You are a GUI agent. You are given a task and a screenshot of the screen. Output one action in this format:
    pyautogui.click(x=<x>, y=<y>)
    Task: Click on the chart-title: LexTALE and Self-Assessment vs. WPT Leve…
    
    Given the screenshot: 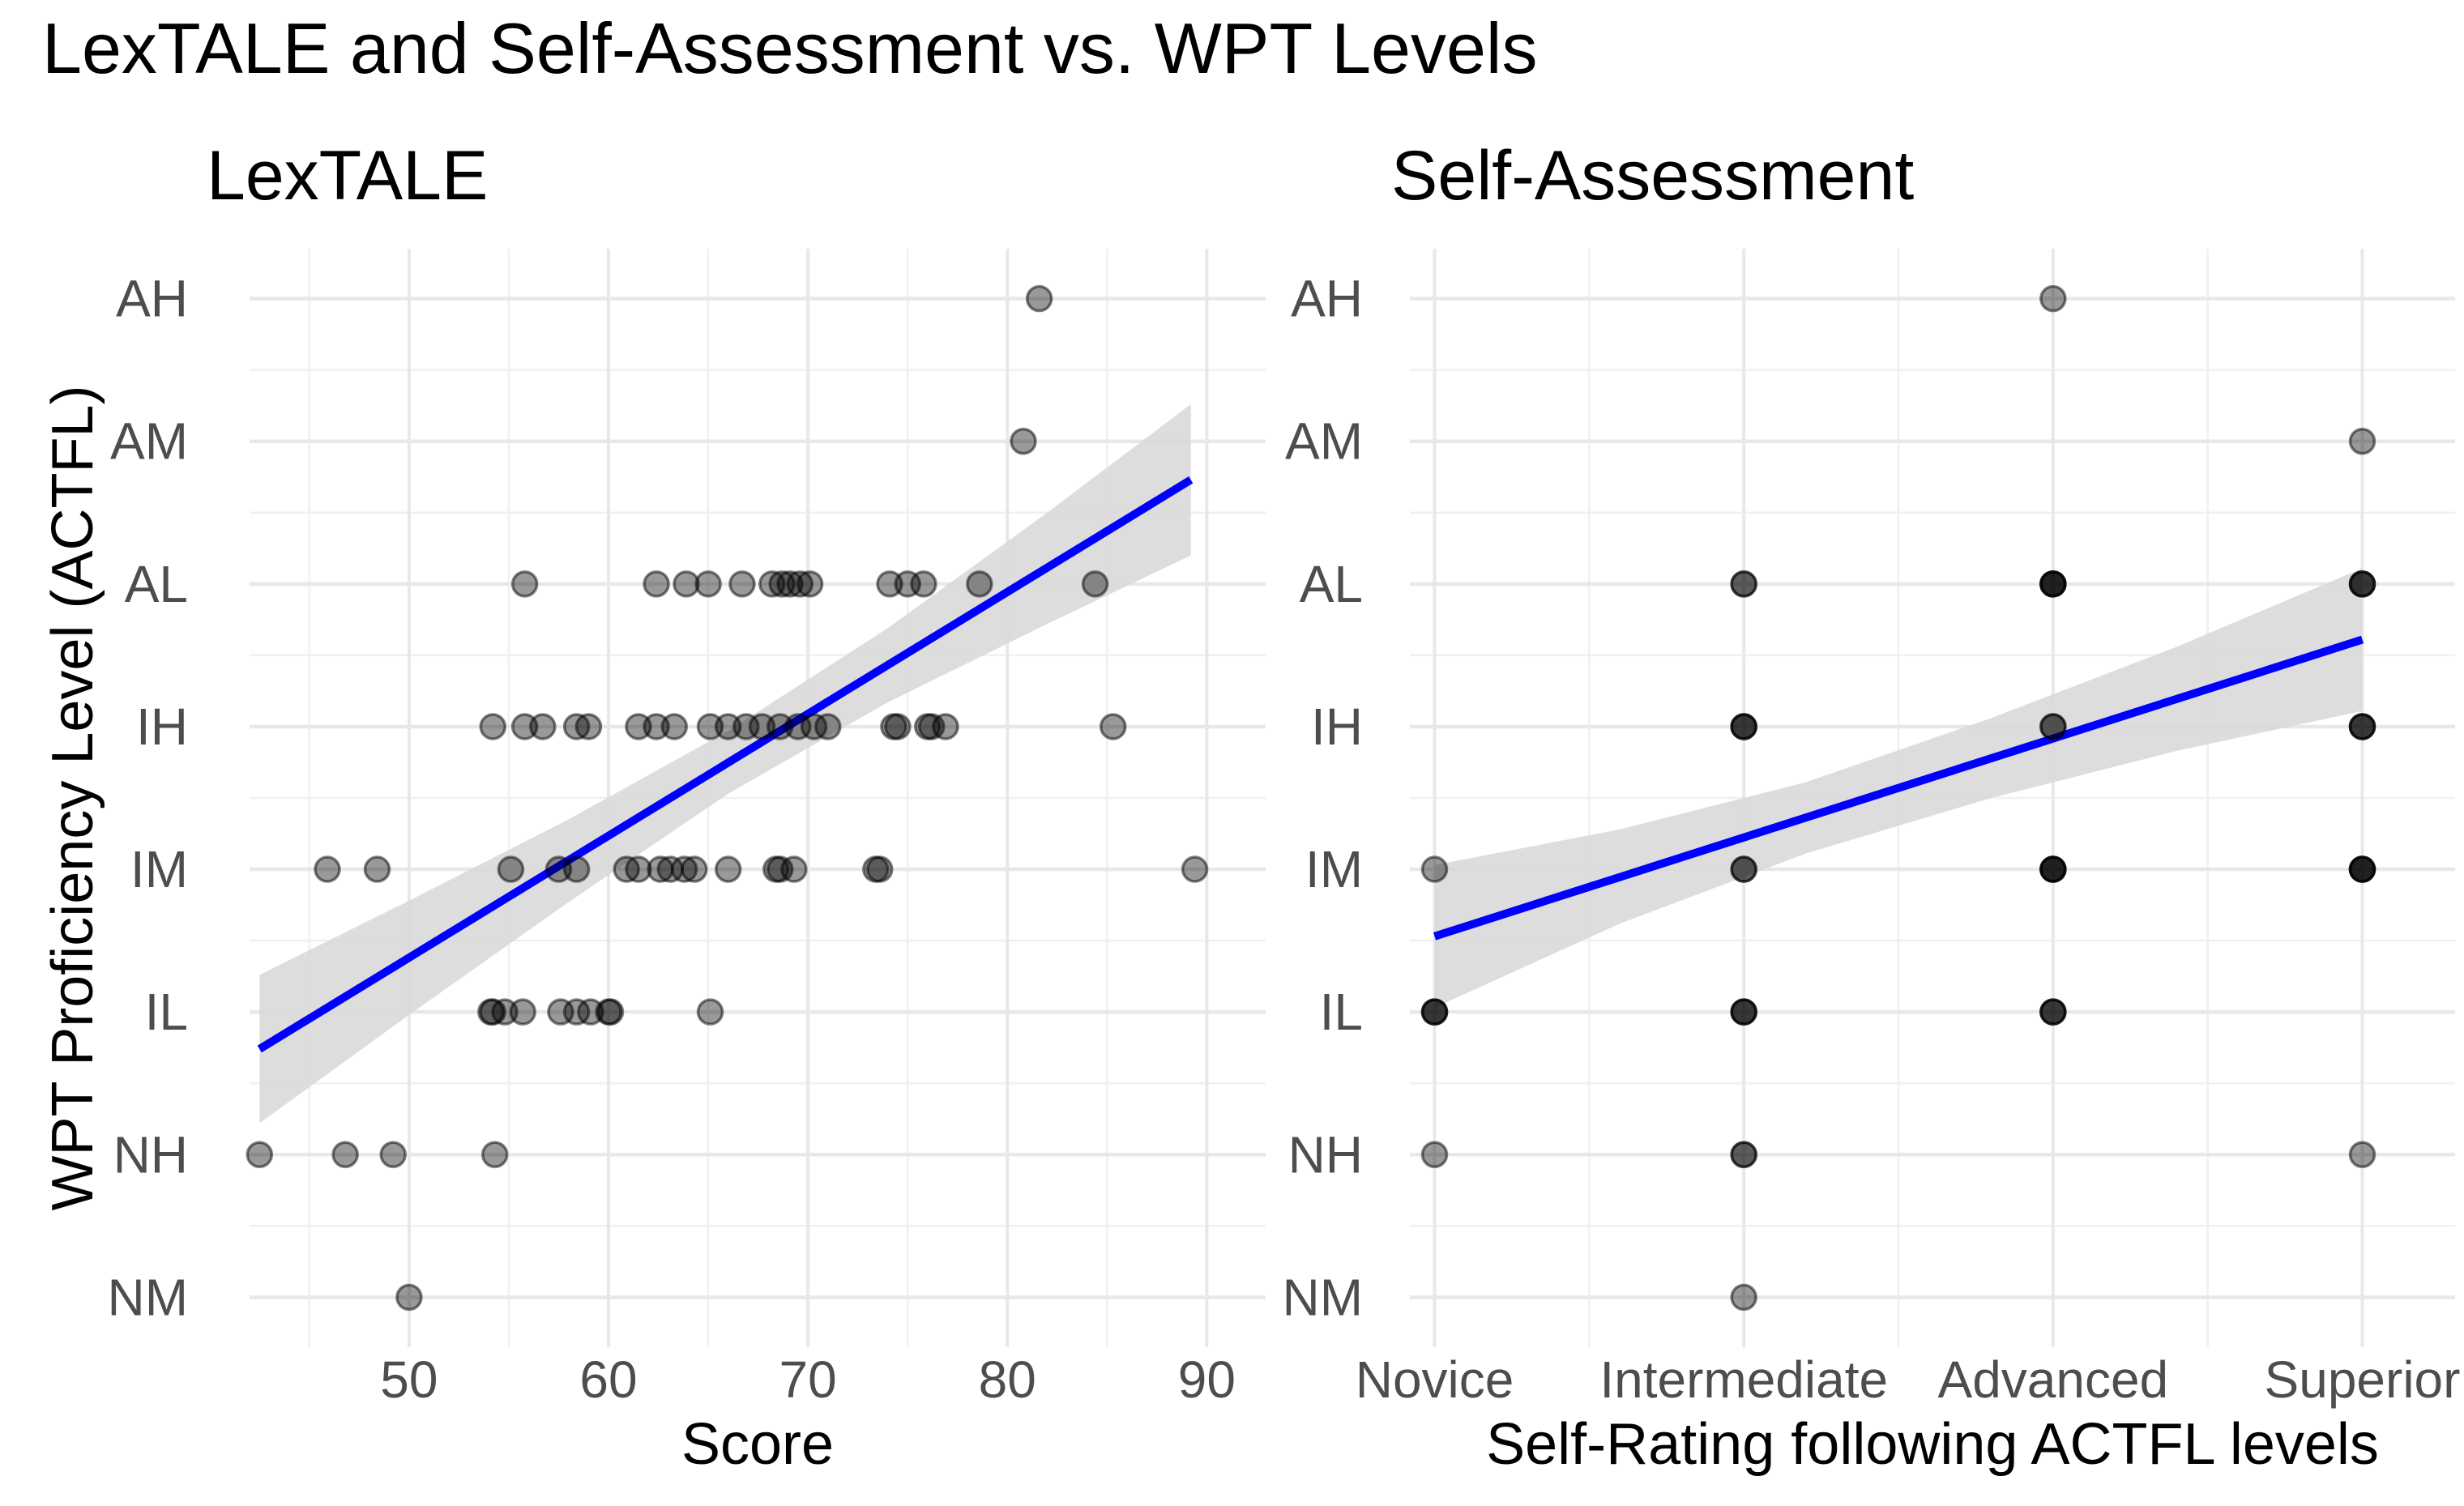 What is the action you would take?
    pyautogui.click(x=790, y=48)
    